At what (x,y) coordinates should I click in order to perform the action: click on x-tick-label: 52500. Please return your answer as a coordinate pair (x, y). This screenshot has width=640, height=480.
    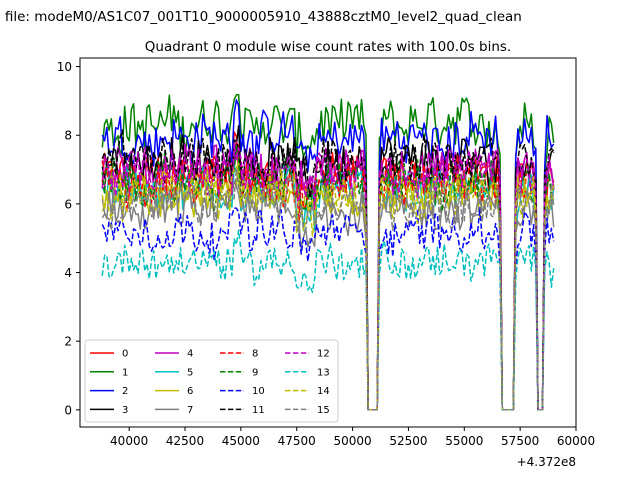
    Looking at the image, I should click on (408, 441).